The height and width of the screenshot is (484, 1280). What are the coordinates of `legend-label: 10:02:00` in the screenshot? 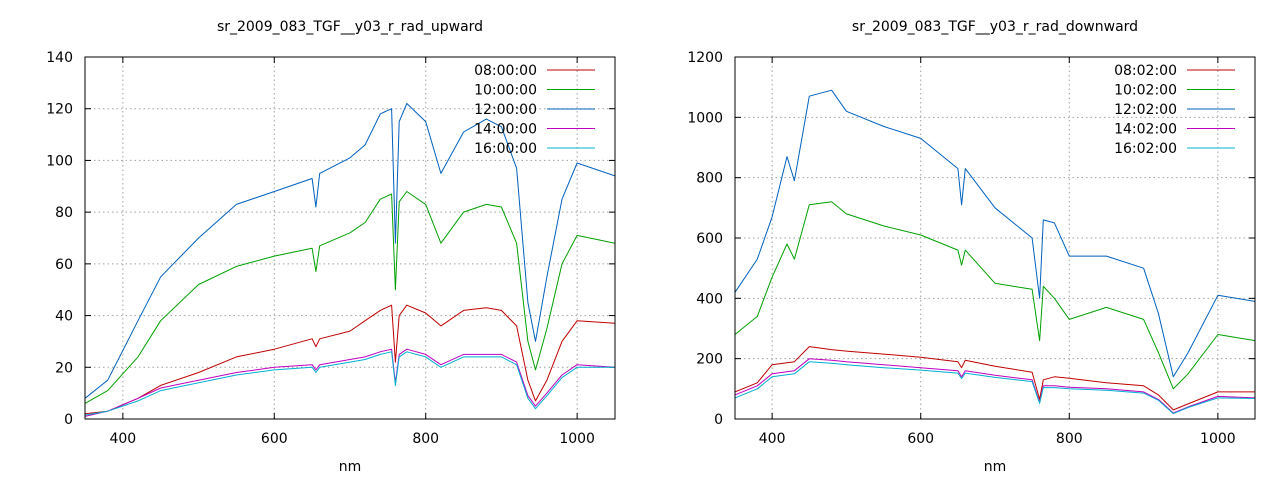 It's located at (1145, 91).